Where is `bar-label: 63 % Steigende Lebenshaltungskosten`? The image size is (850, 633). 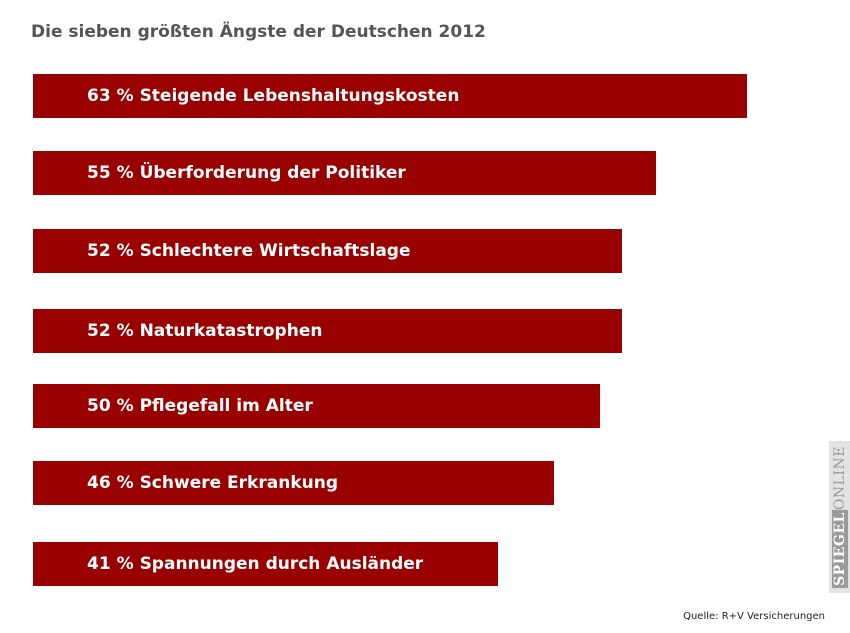
bar-label: 63 % Steigende Lebenshaltungskosten is located at coordinates (273, 96).